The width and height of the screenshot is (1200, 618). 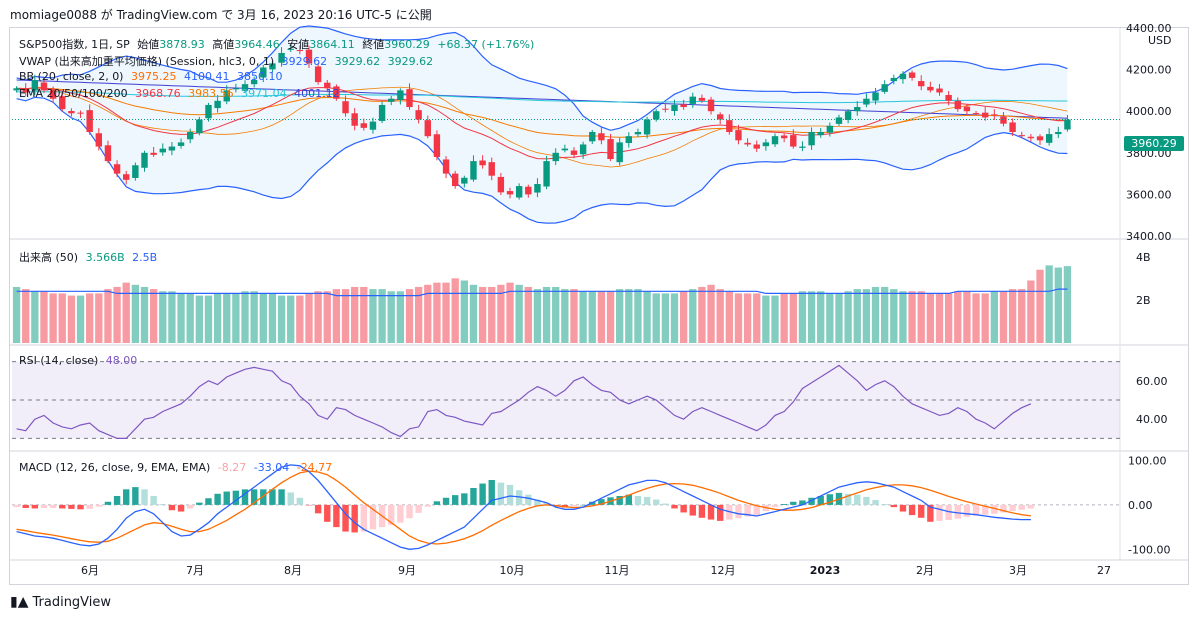 What do you see at coordinates (59, 360) in the screenshot?
I see `legend-rsi-name: RSI (14, close)` at bounding box center [59, 360].